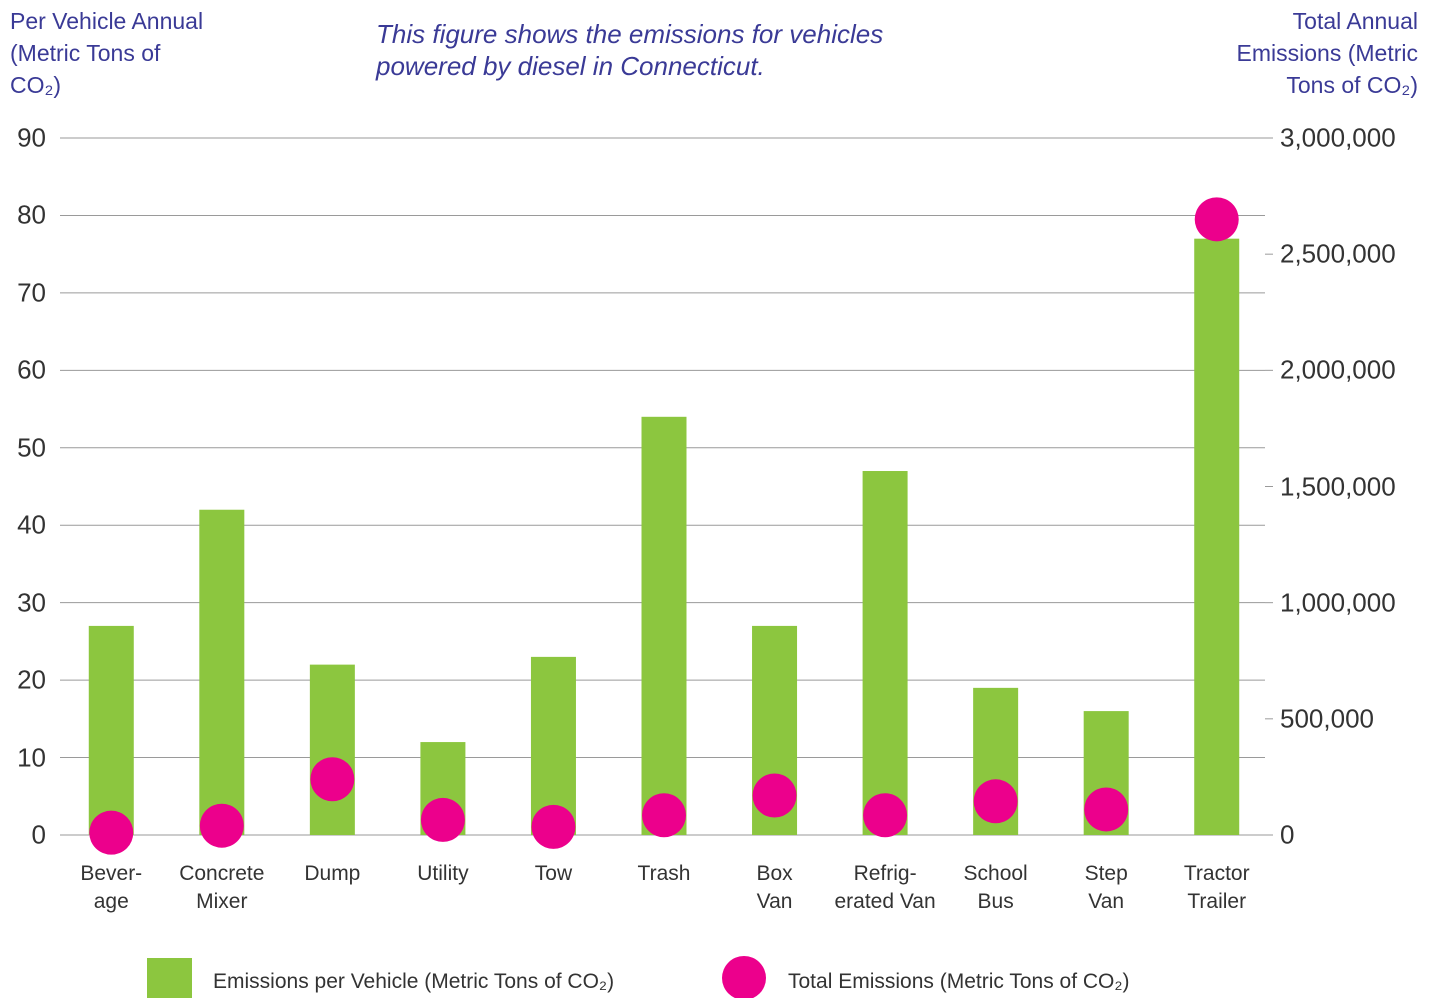 This screenshot has height=998, width=1439. I want to click on x-tick-label: Utility, so click(443, 873).